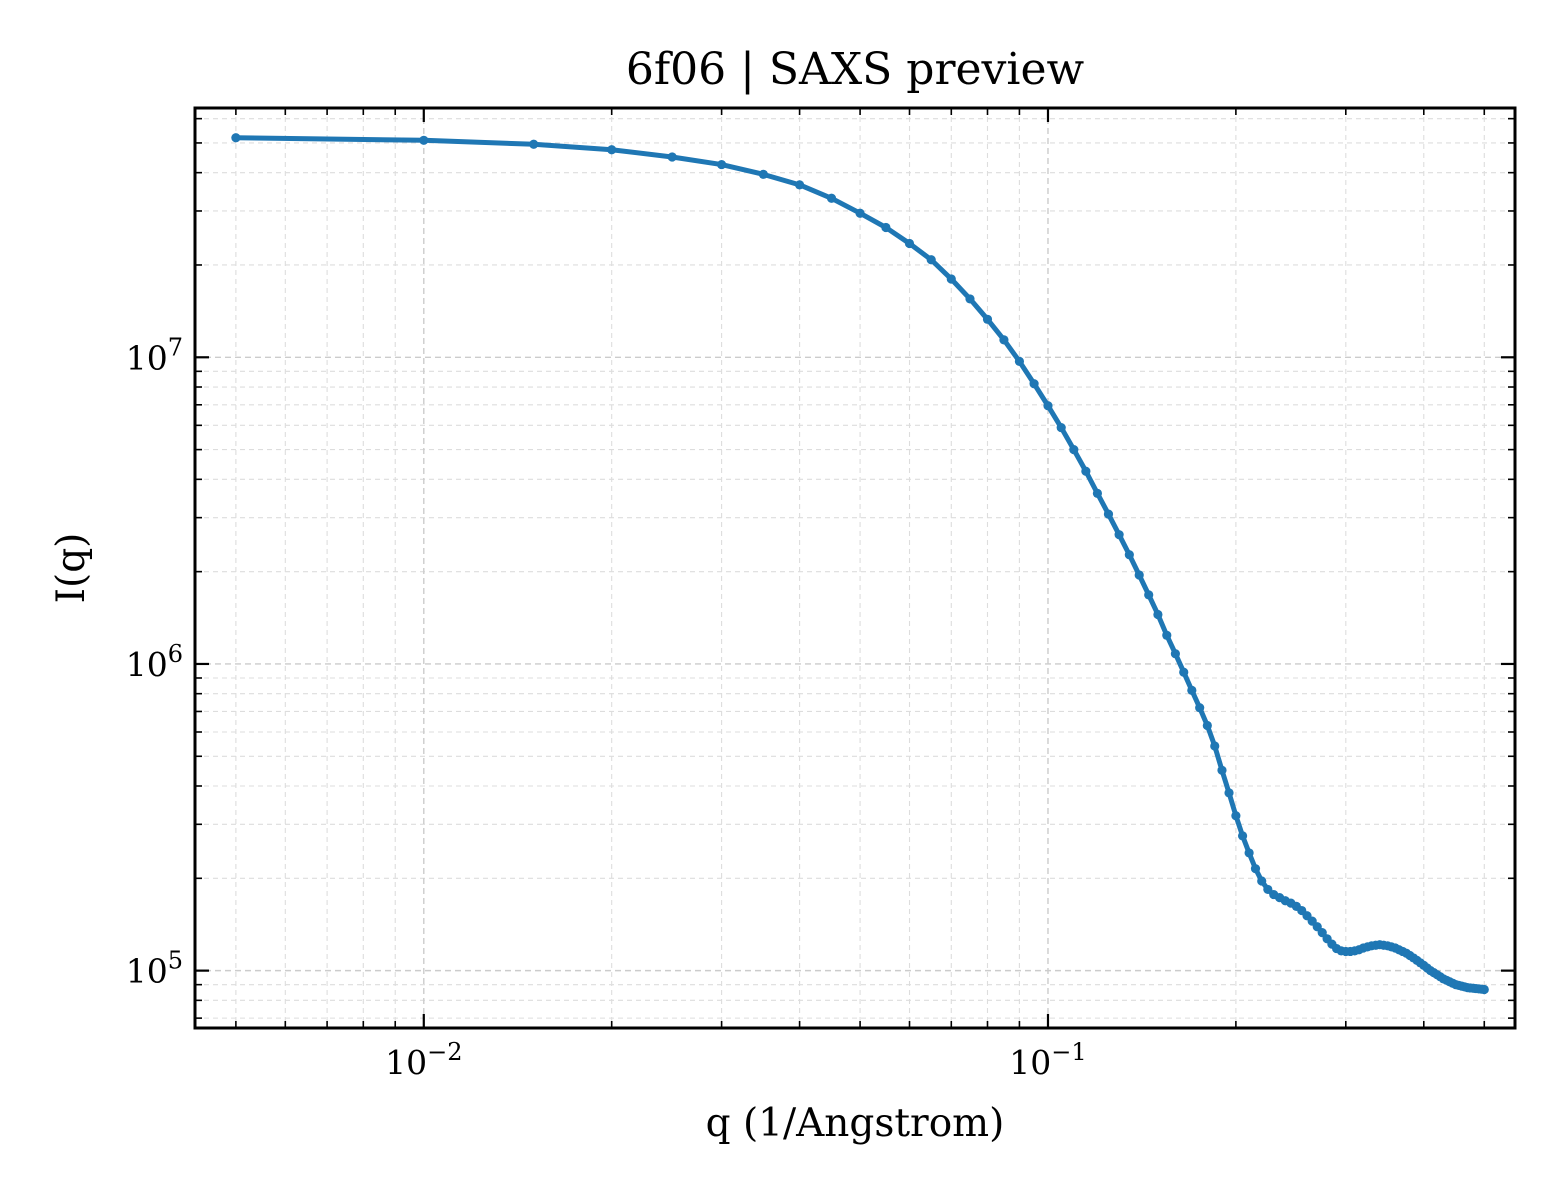  What do you see at coordinates (423, 1060) in the screenshot?
I see `x-tick-label: 10⁻²` at bounding box center [423, 1060].